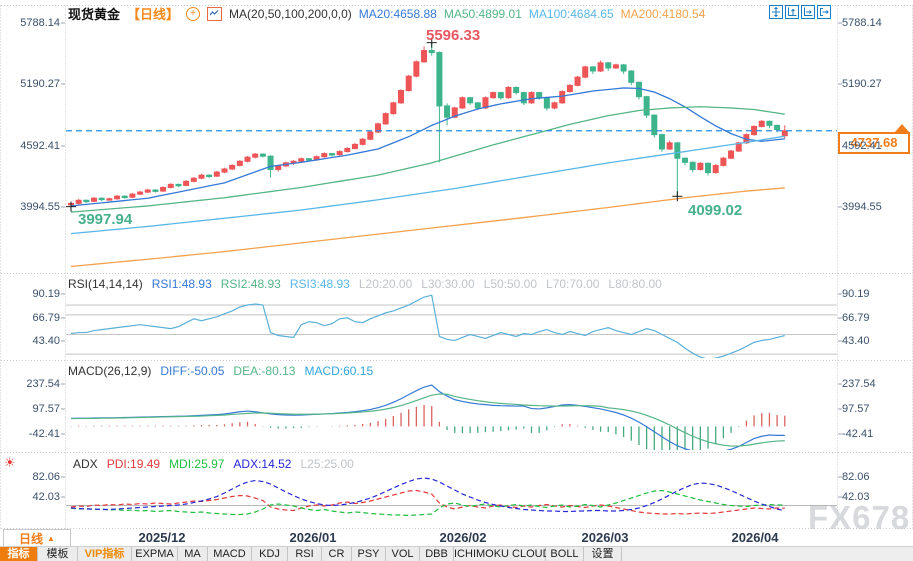  What do you see at coordinates (339, 371) in the screenshot?
I see `macd-hist-value: MACD:60.15` at bounding box center [339, 371].